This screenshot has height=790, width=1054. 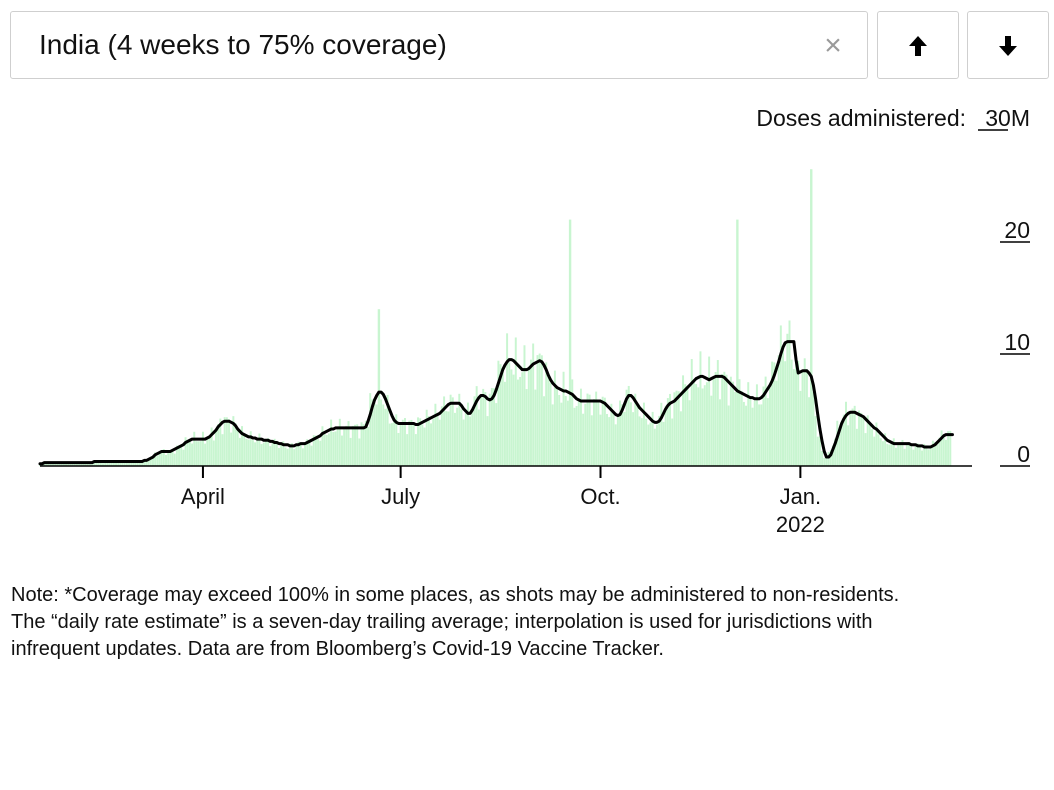 I want to click on country-select: India (4 weeks to 75% coverage) ×, so click(x=439, y=45).